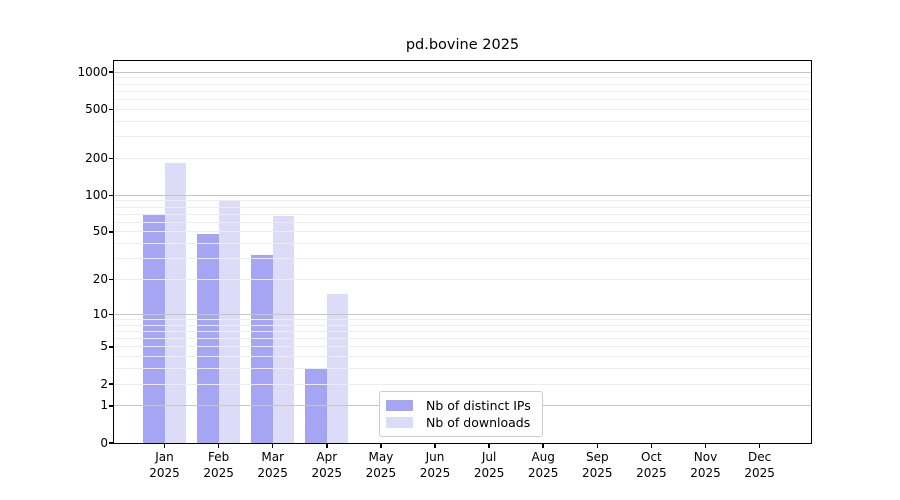 This screenshot has width=900, height=500. Describe the element at coordinates (96, 157) in the screenshot. I see `y-tick-label-200: 200` at that location.